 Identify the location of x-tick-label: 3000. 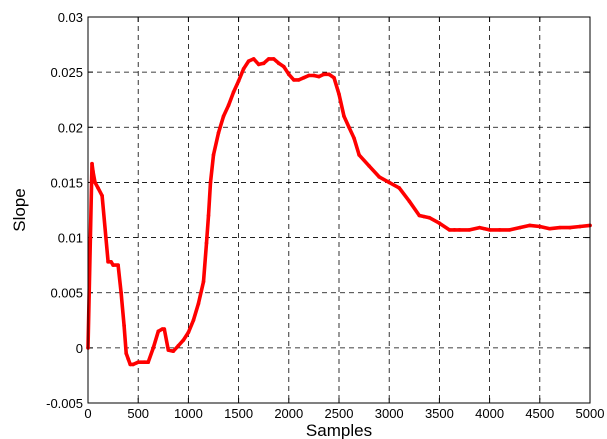
(389, 413).